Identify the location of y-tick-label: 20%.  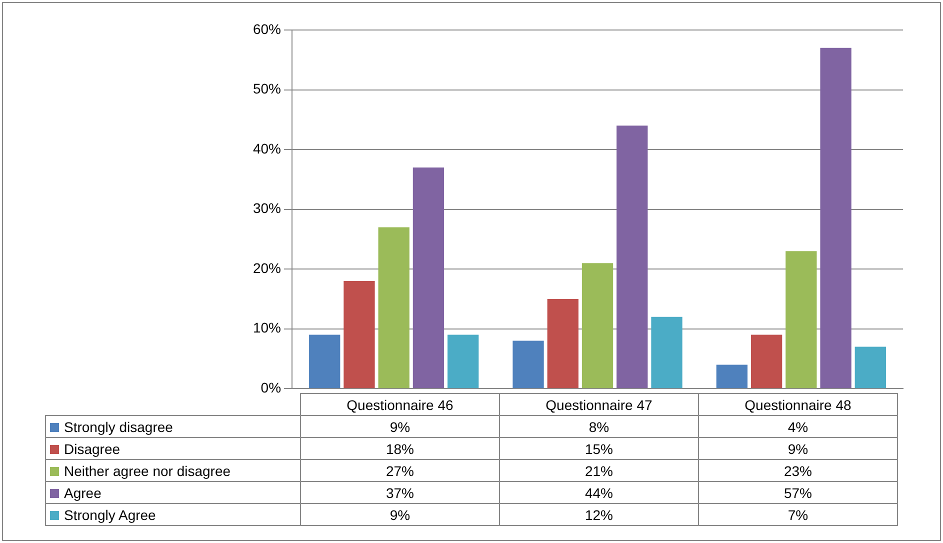
(267, 268).